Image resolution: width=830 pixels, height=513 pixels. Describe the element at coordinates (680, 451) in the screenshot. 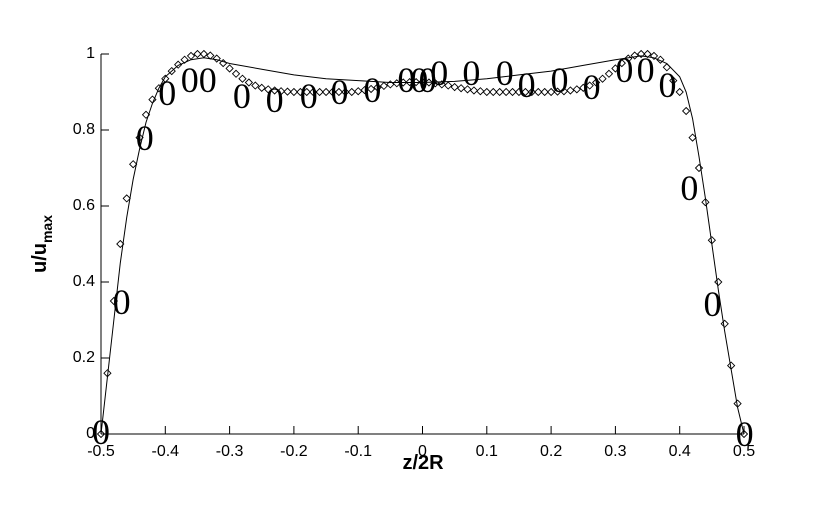

I see `x-tick-label: 0.4` at that location.